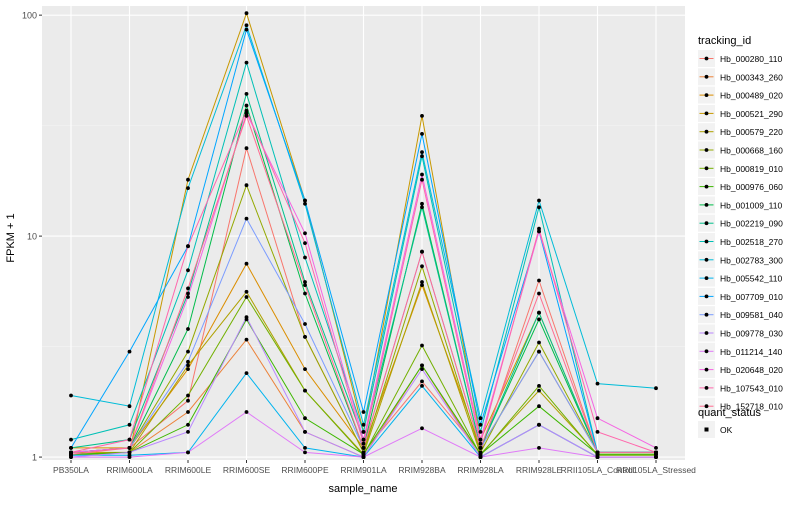 This screenshot has height=505, width=800. What do you see at coordinates (751, 77) in the screenshot?
I see `legend-label: Hb_000343_260` at bounding box center [751, 77].